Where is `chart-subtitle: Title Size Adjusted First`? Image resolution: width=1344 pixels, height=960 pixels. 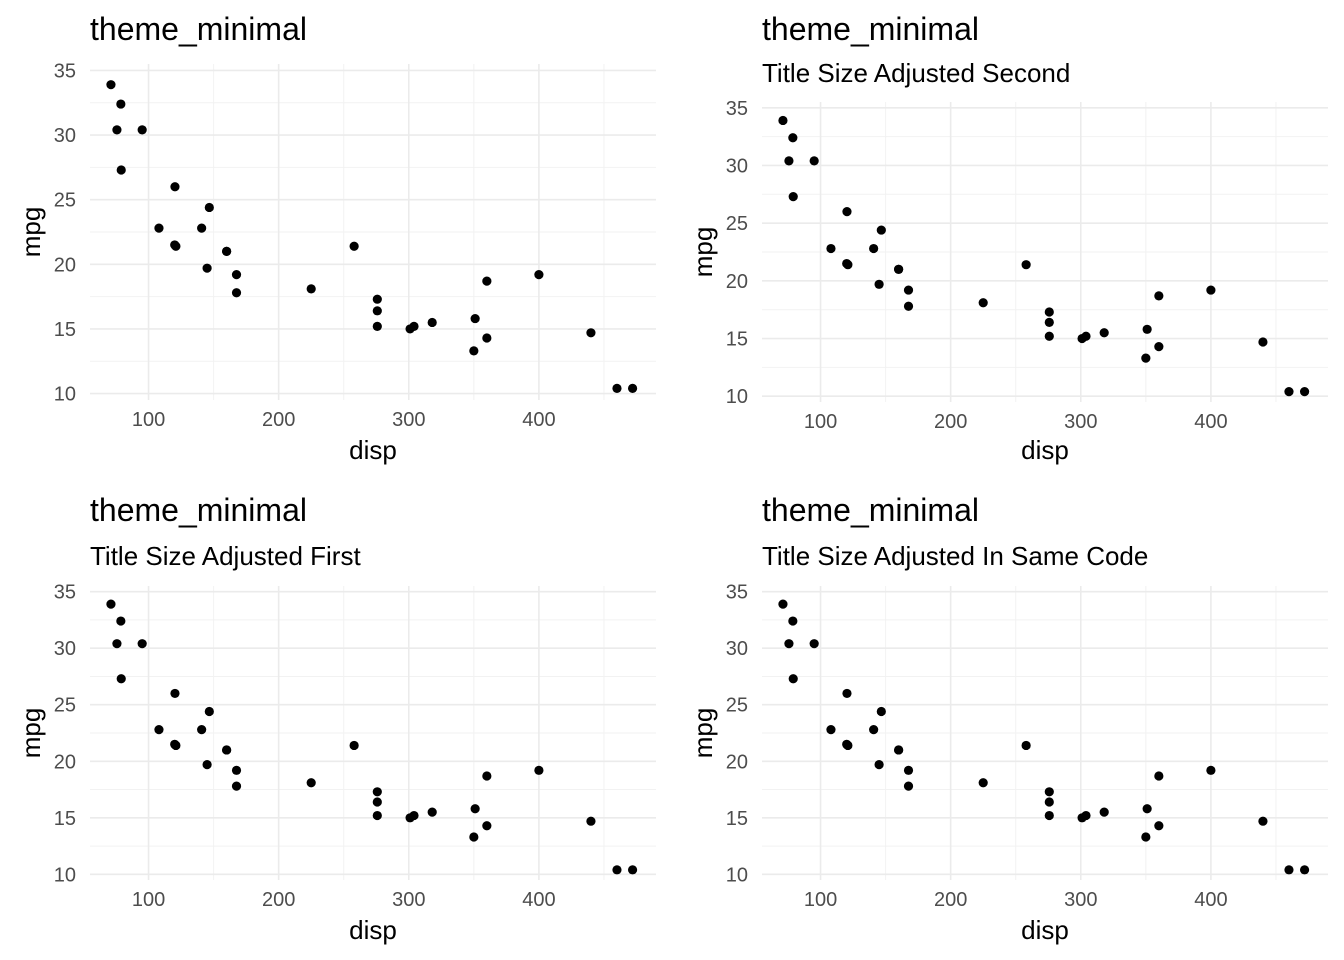
chart-subtitle: Title Size Adjusted First is located at coordinates (225, 556).